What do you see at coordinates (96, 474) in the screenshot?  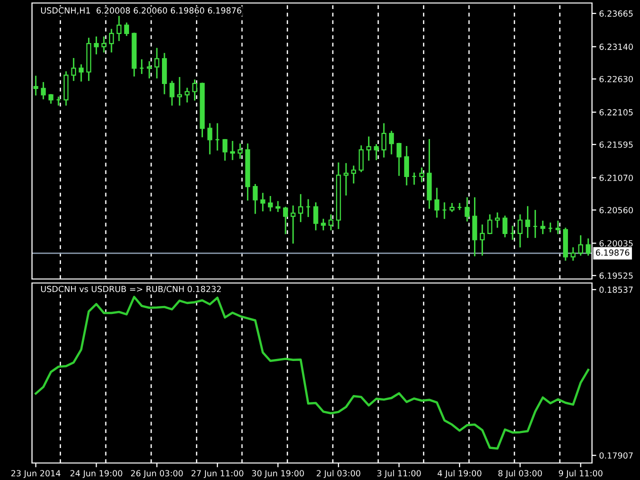 I see `x-tick-label: 24 Jun 19:00` at bounding box center [96, 474].